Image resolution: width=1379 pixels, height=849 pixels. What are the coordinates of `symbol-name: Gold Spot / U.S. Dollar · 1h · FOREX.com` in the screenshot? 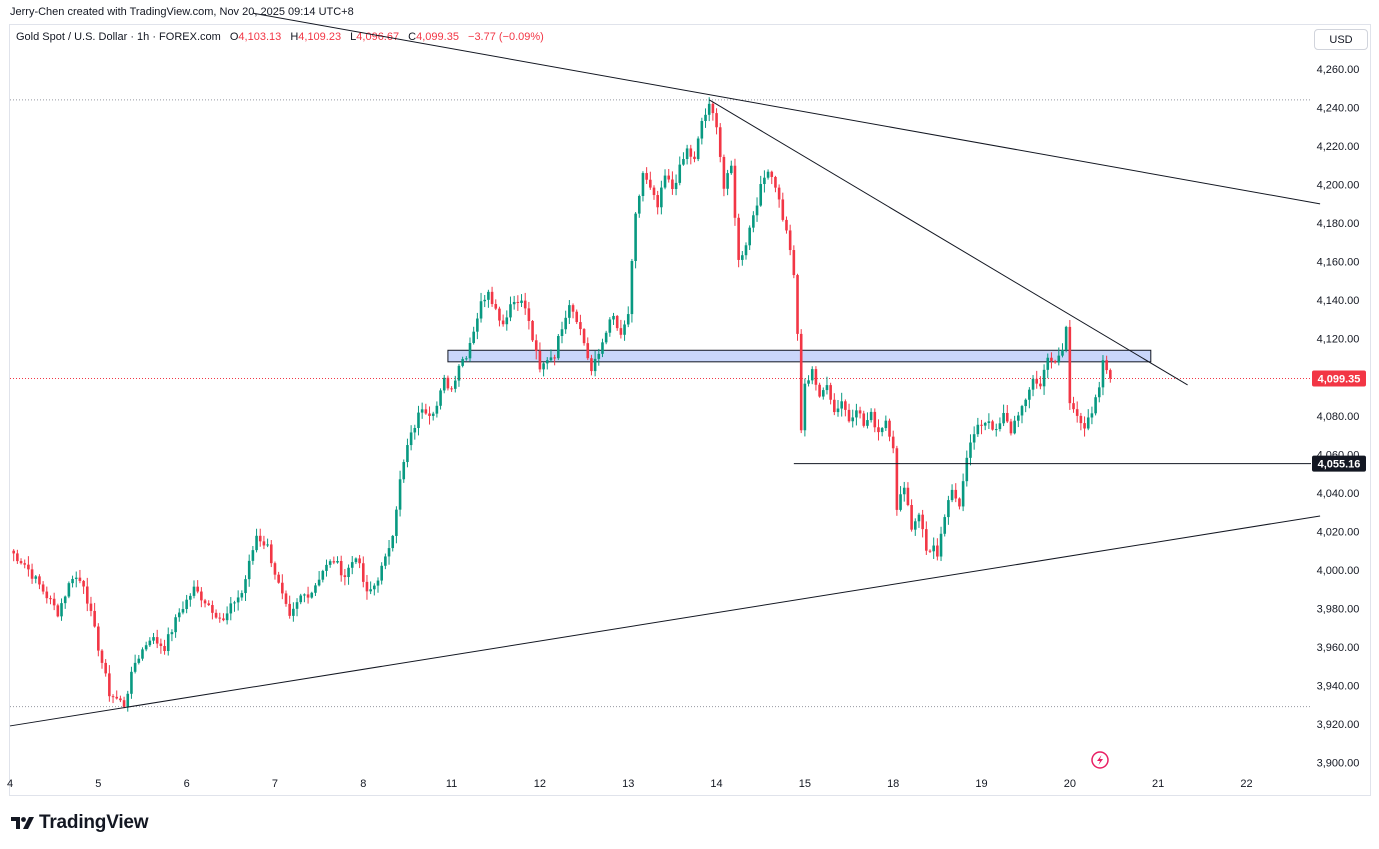 It's located at (118, 37).